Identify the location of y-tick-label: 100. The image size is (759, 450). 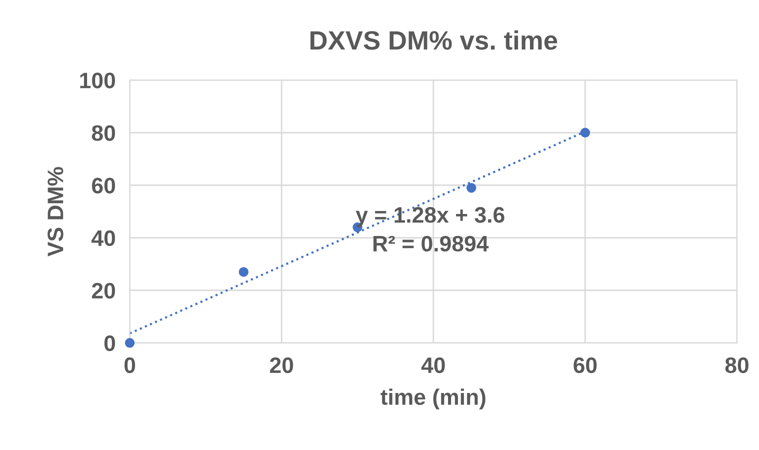
(97, 80).